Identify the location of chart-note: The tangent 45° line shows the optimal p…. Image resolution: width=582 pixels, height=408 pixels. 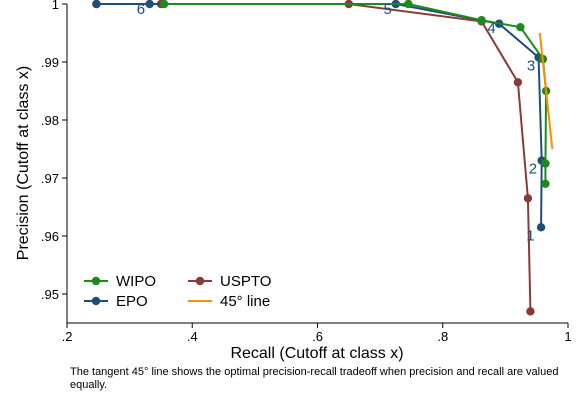
(314, 378).